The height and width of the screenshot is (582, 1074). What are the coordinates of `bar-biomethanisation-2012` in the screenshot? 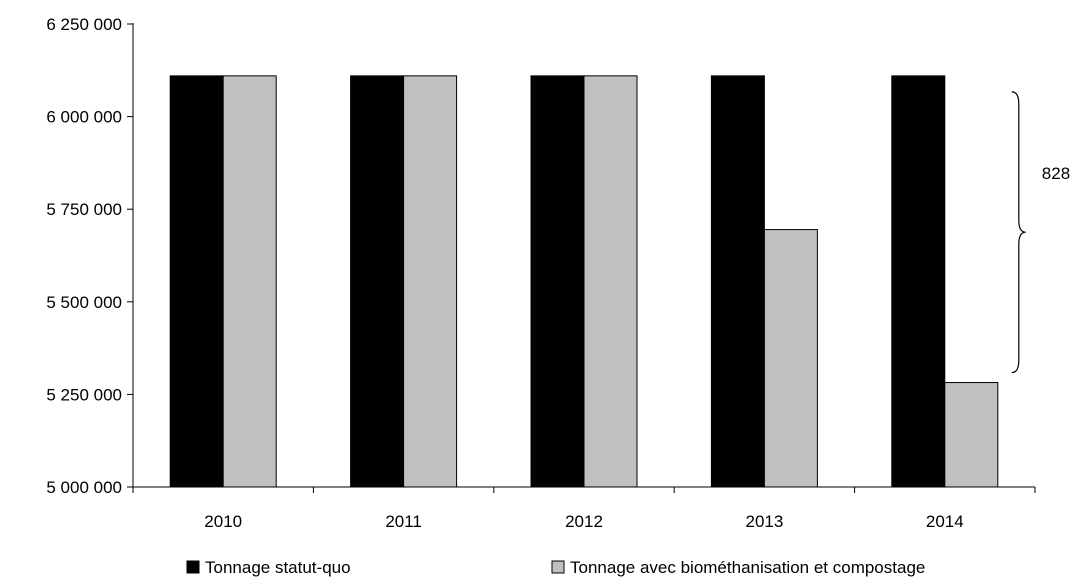 It's located at (610, 281).